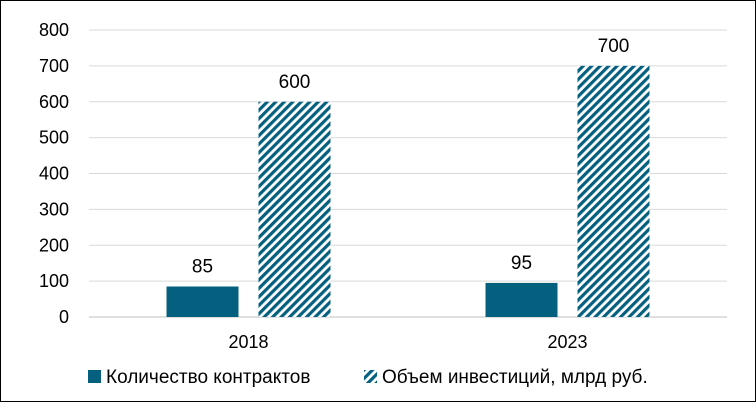  What do you see at coordinates (54, 66) in the screenshot?
I see `y-tick-label: 700` at bounding box center [54, 66].